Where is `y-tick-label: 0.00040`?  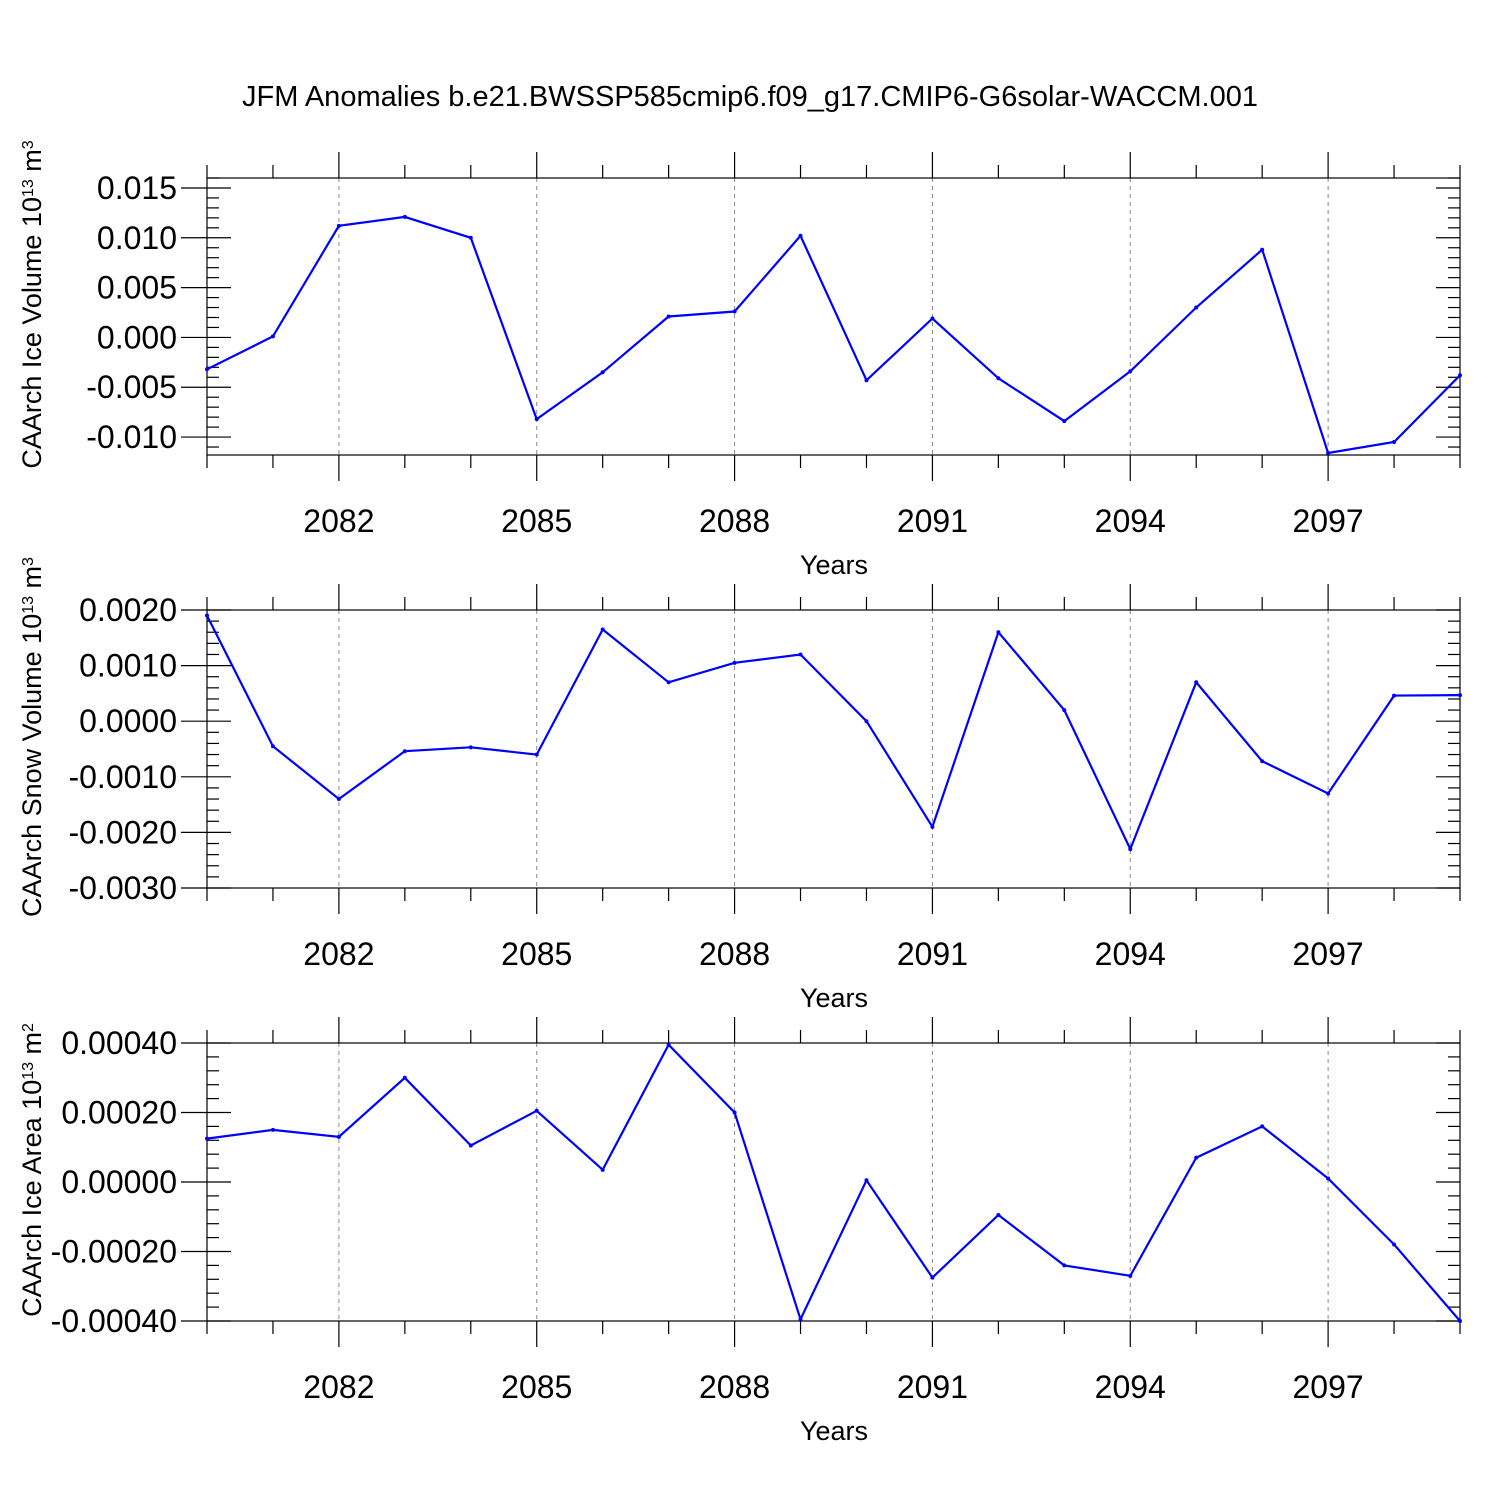
y-tick-label: 0.00040 is located at coordinates (119, 1043).